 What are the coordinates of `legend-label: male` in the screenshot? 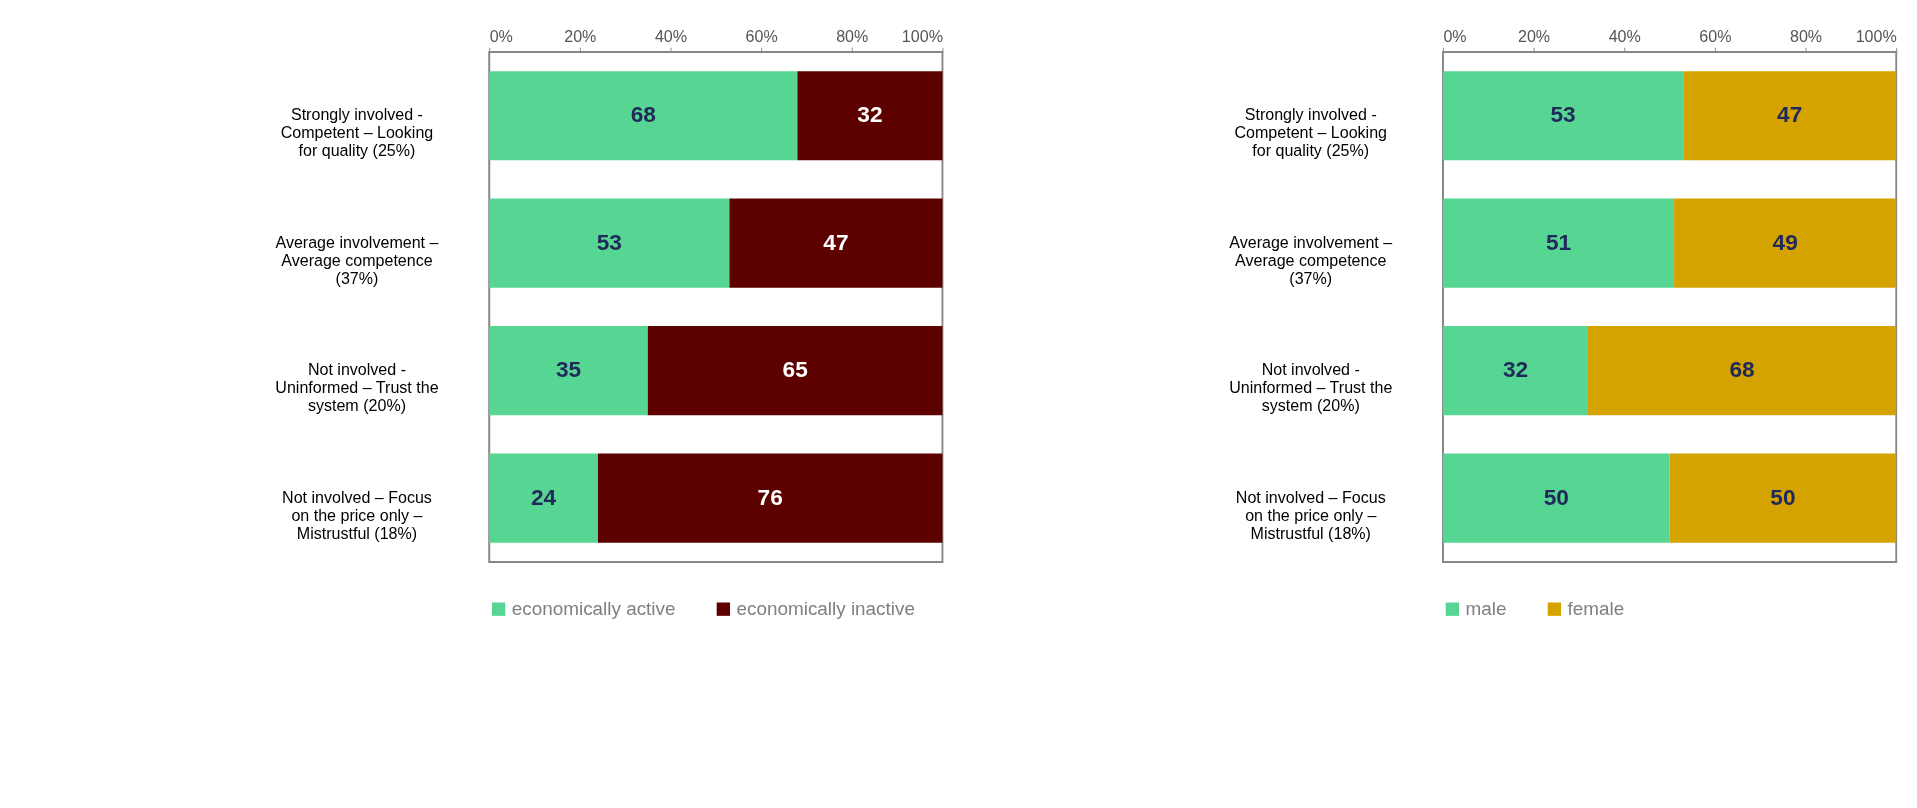 It's located at (1486, 608).